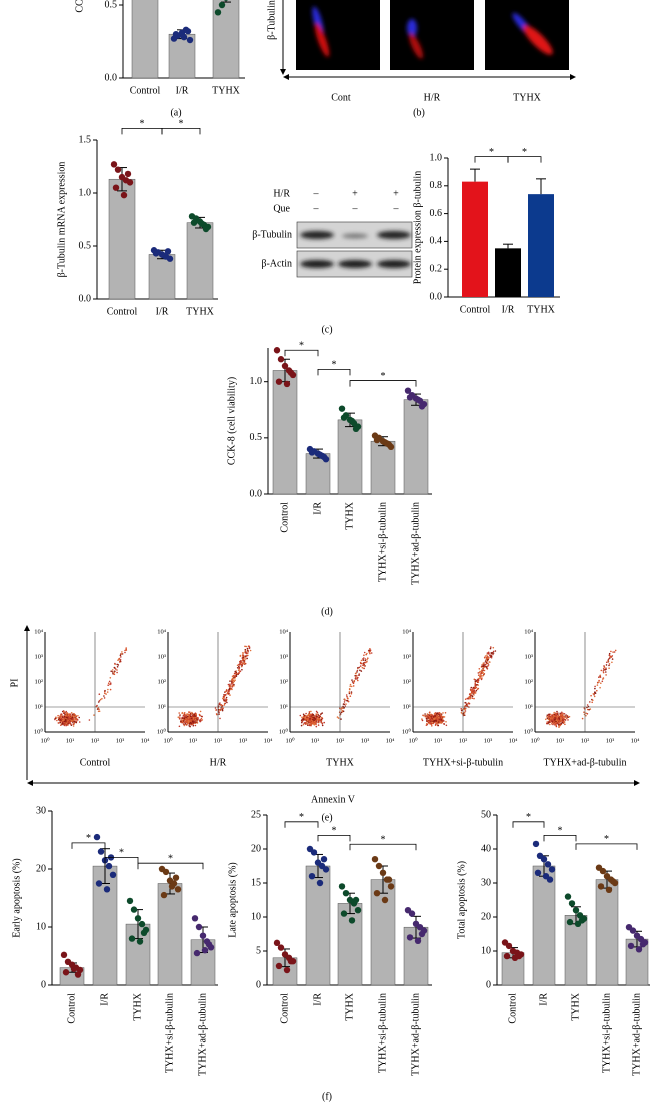  I want to click on x-tick-label: I/R, so click(162, 311).